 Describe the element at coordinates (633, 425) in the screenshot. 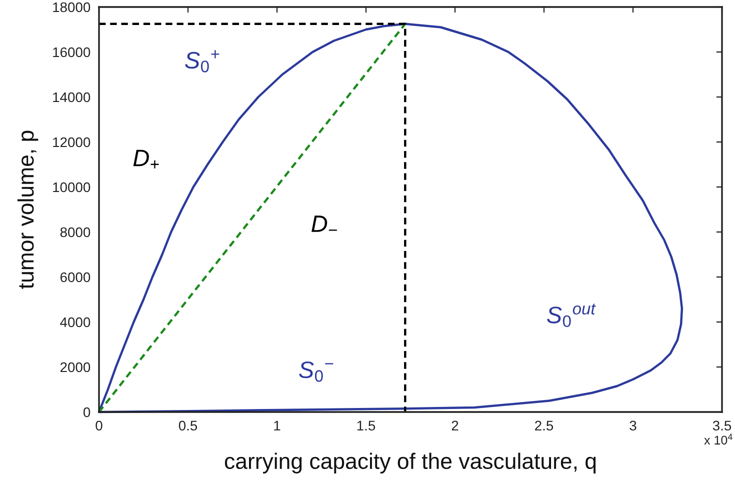

I see `x-tick-label: 3` at that location.